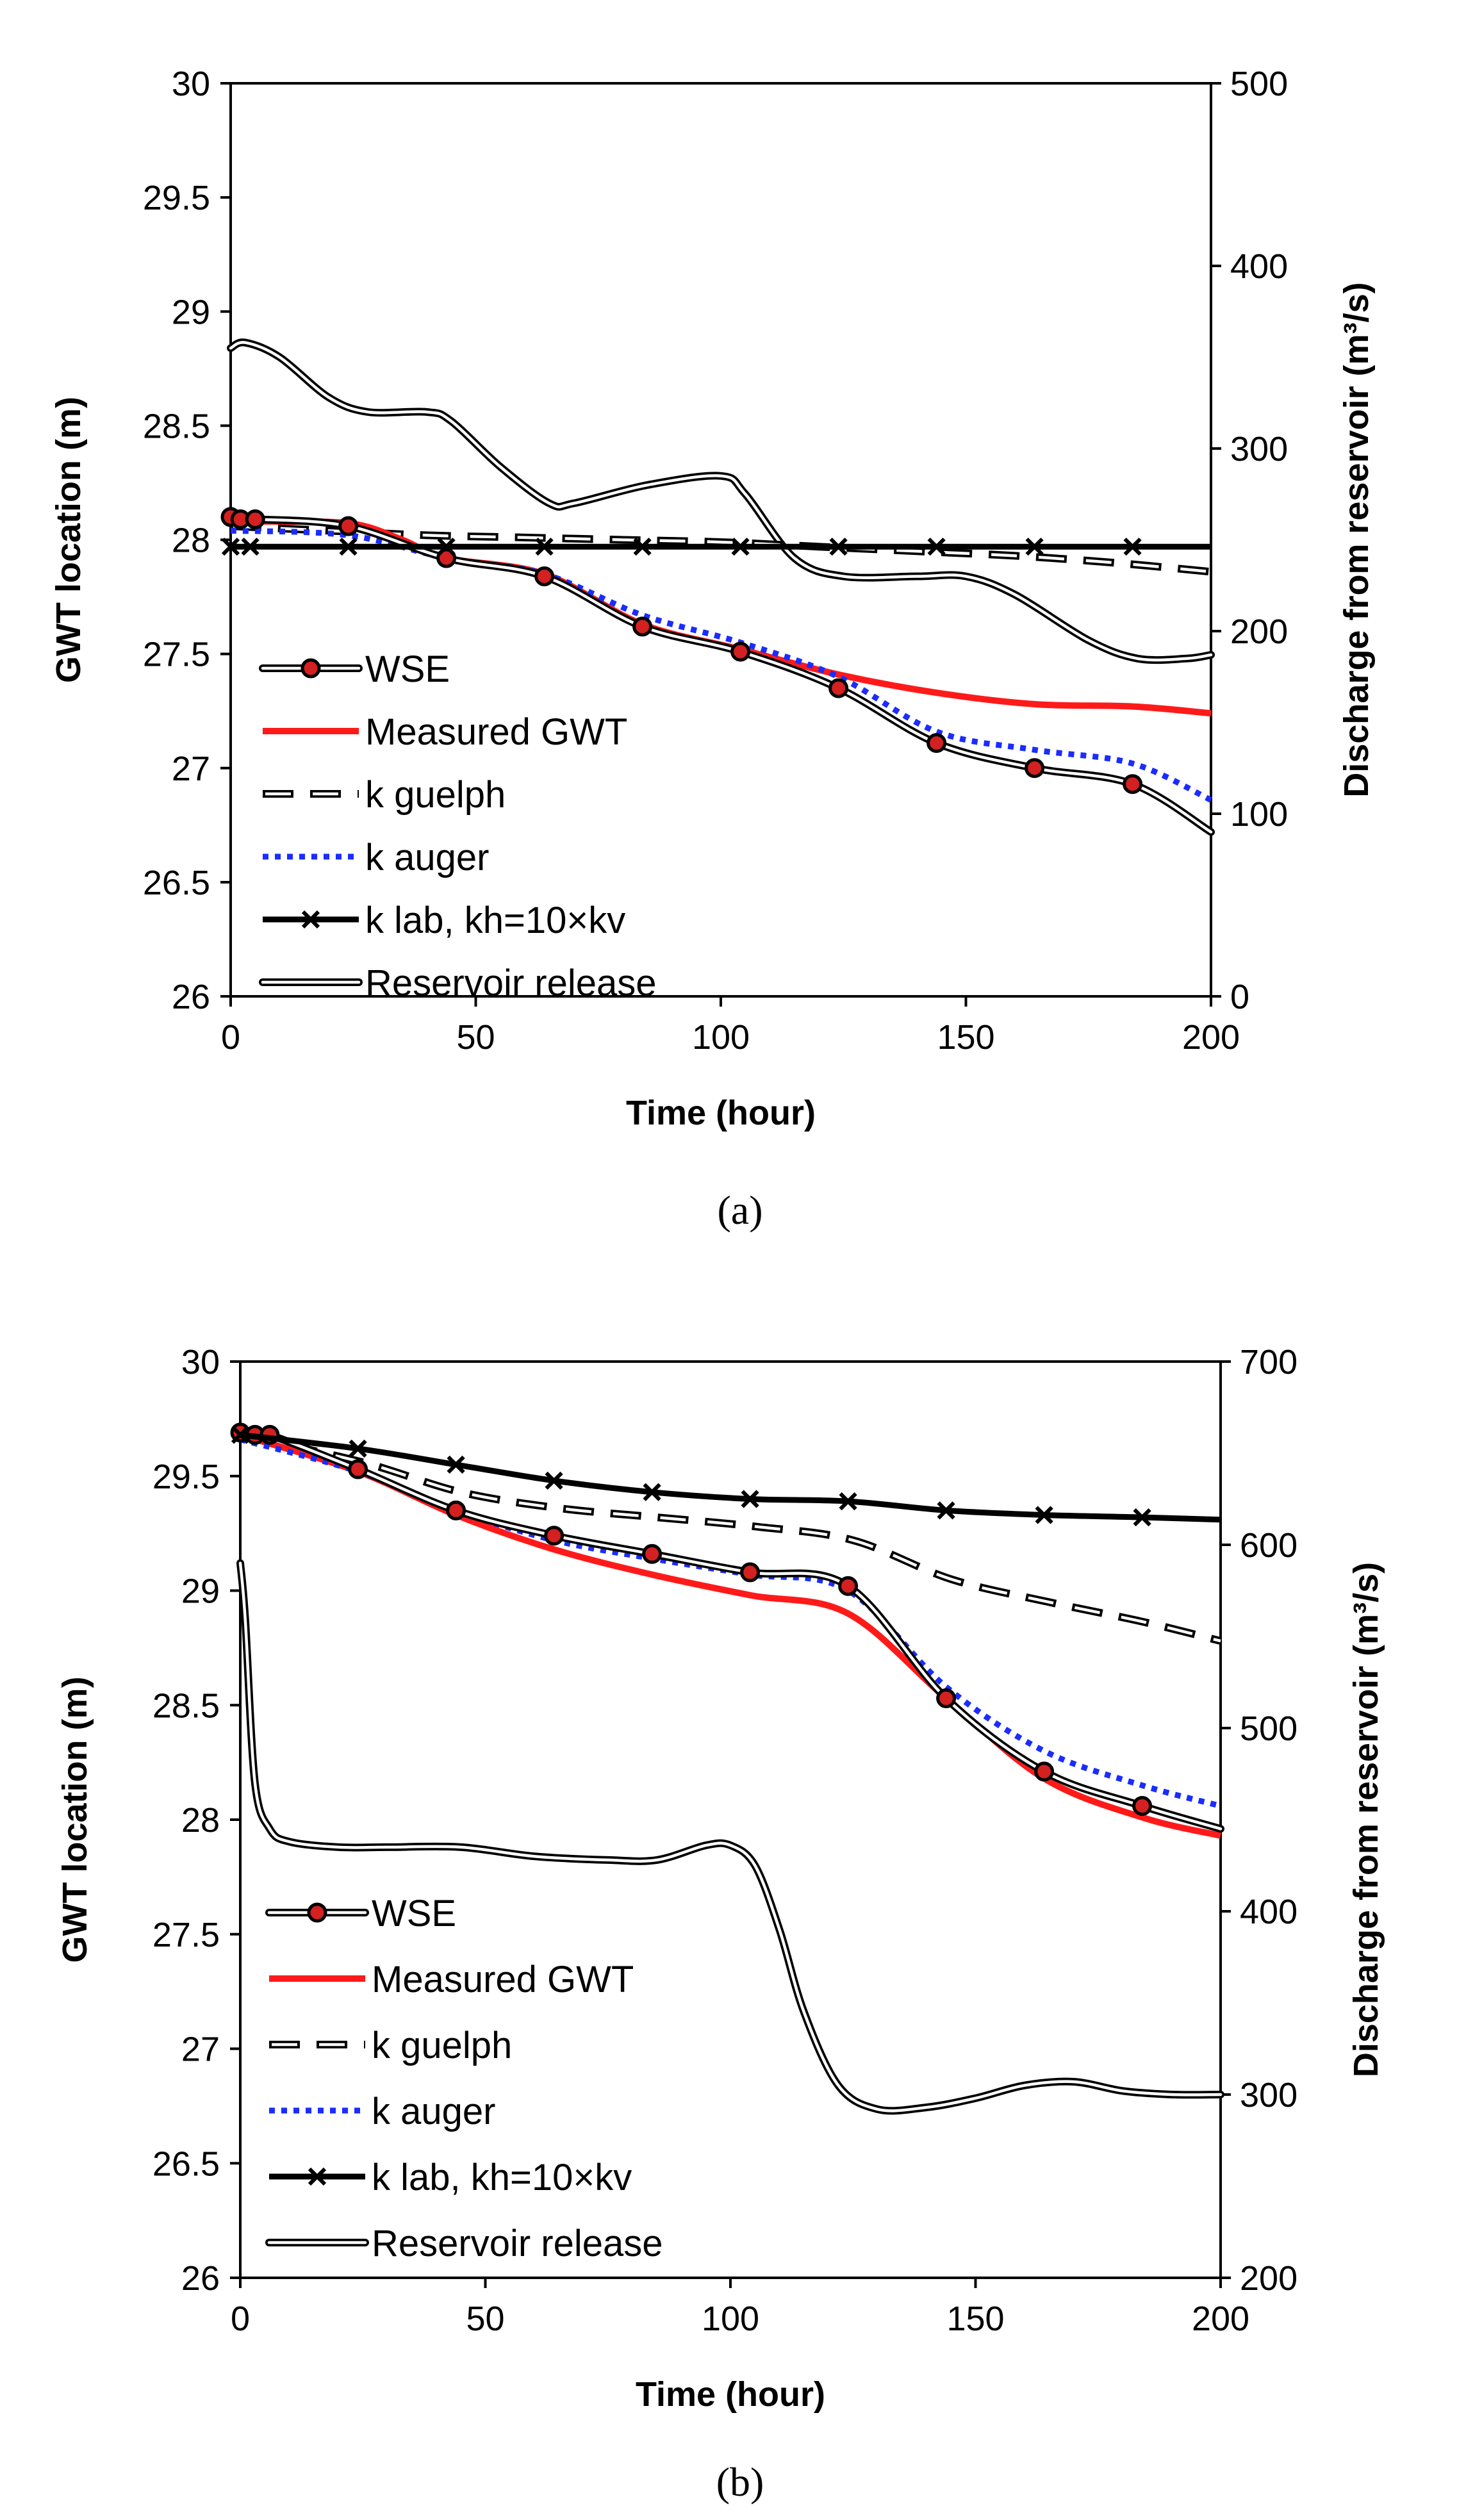 The height and width of the screenshot is (2520, 1466). Describe the element at coordinates (739, 1210) in the screenshot. I see `panel-label-a: (a)` at that location.